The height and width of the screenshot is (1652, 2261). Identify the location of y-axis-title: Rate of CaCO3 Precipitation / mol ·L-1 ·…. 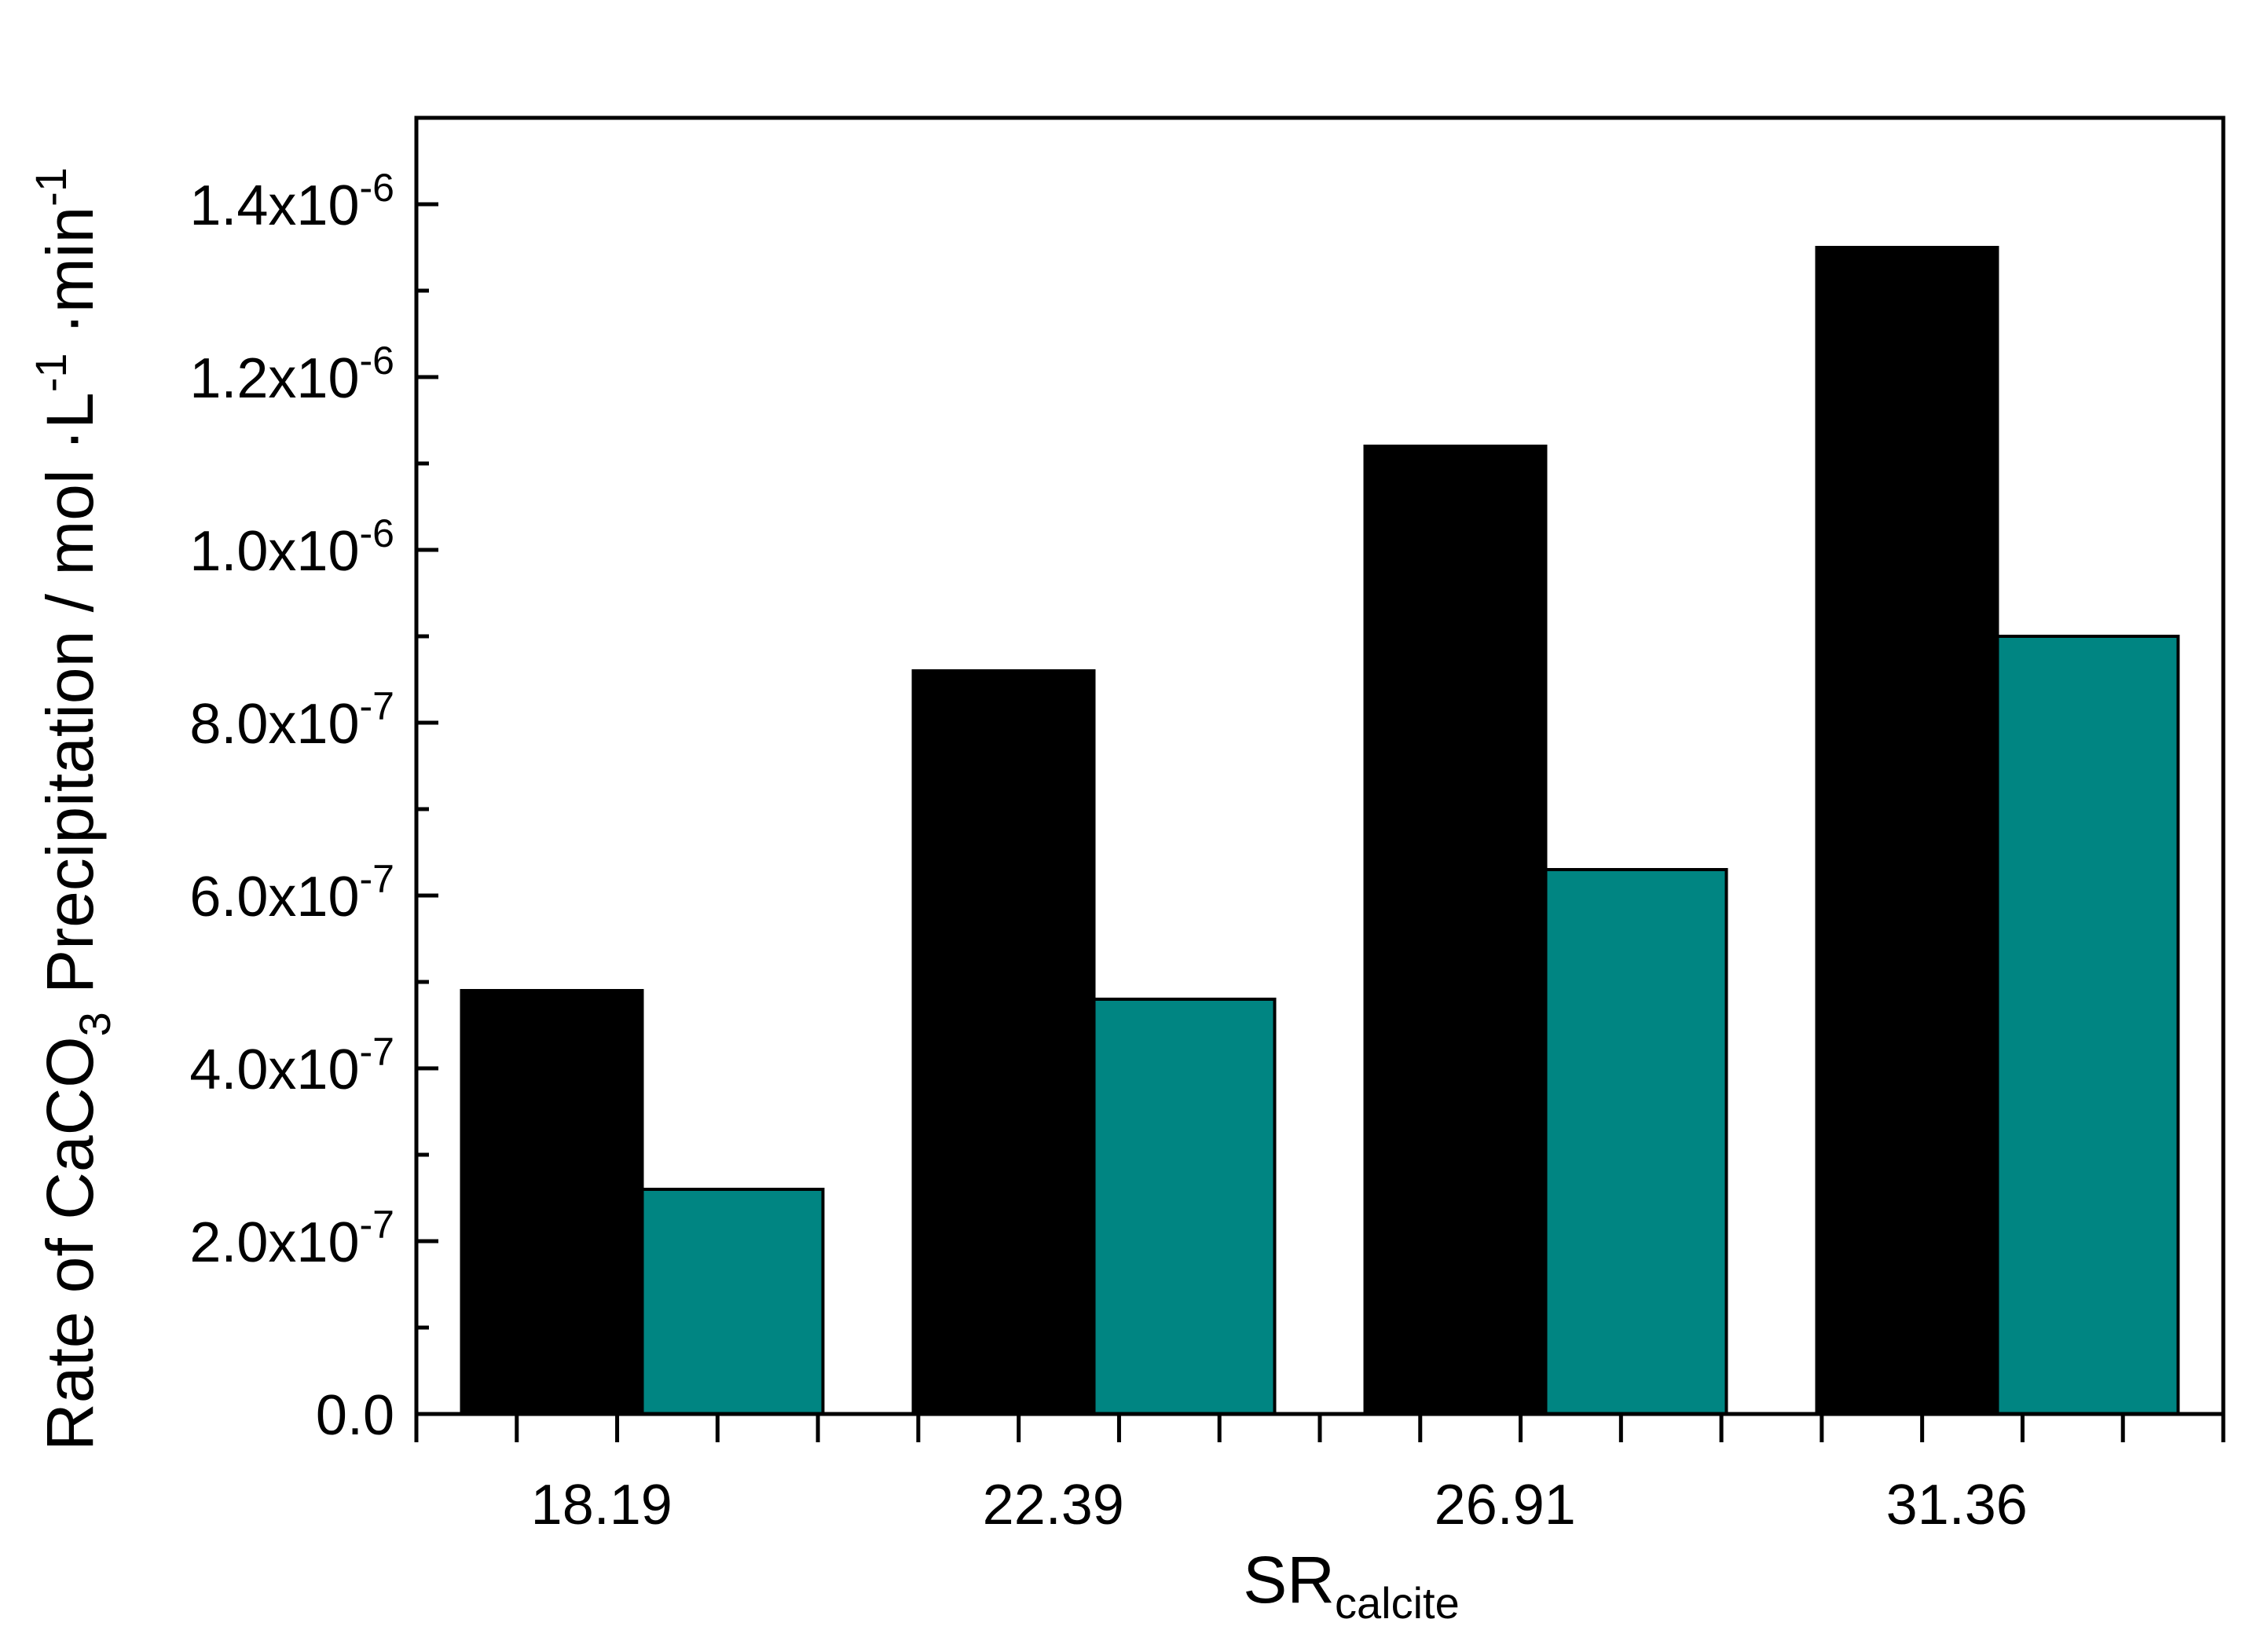
(72, 809).